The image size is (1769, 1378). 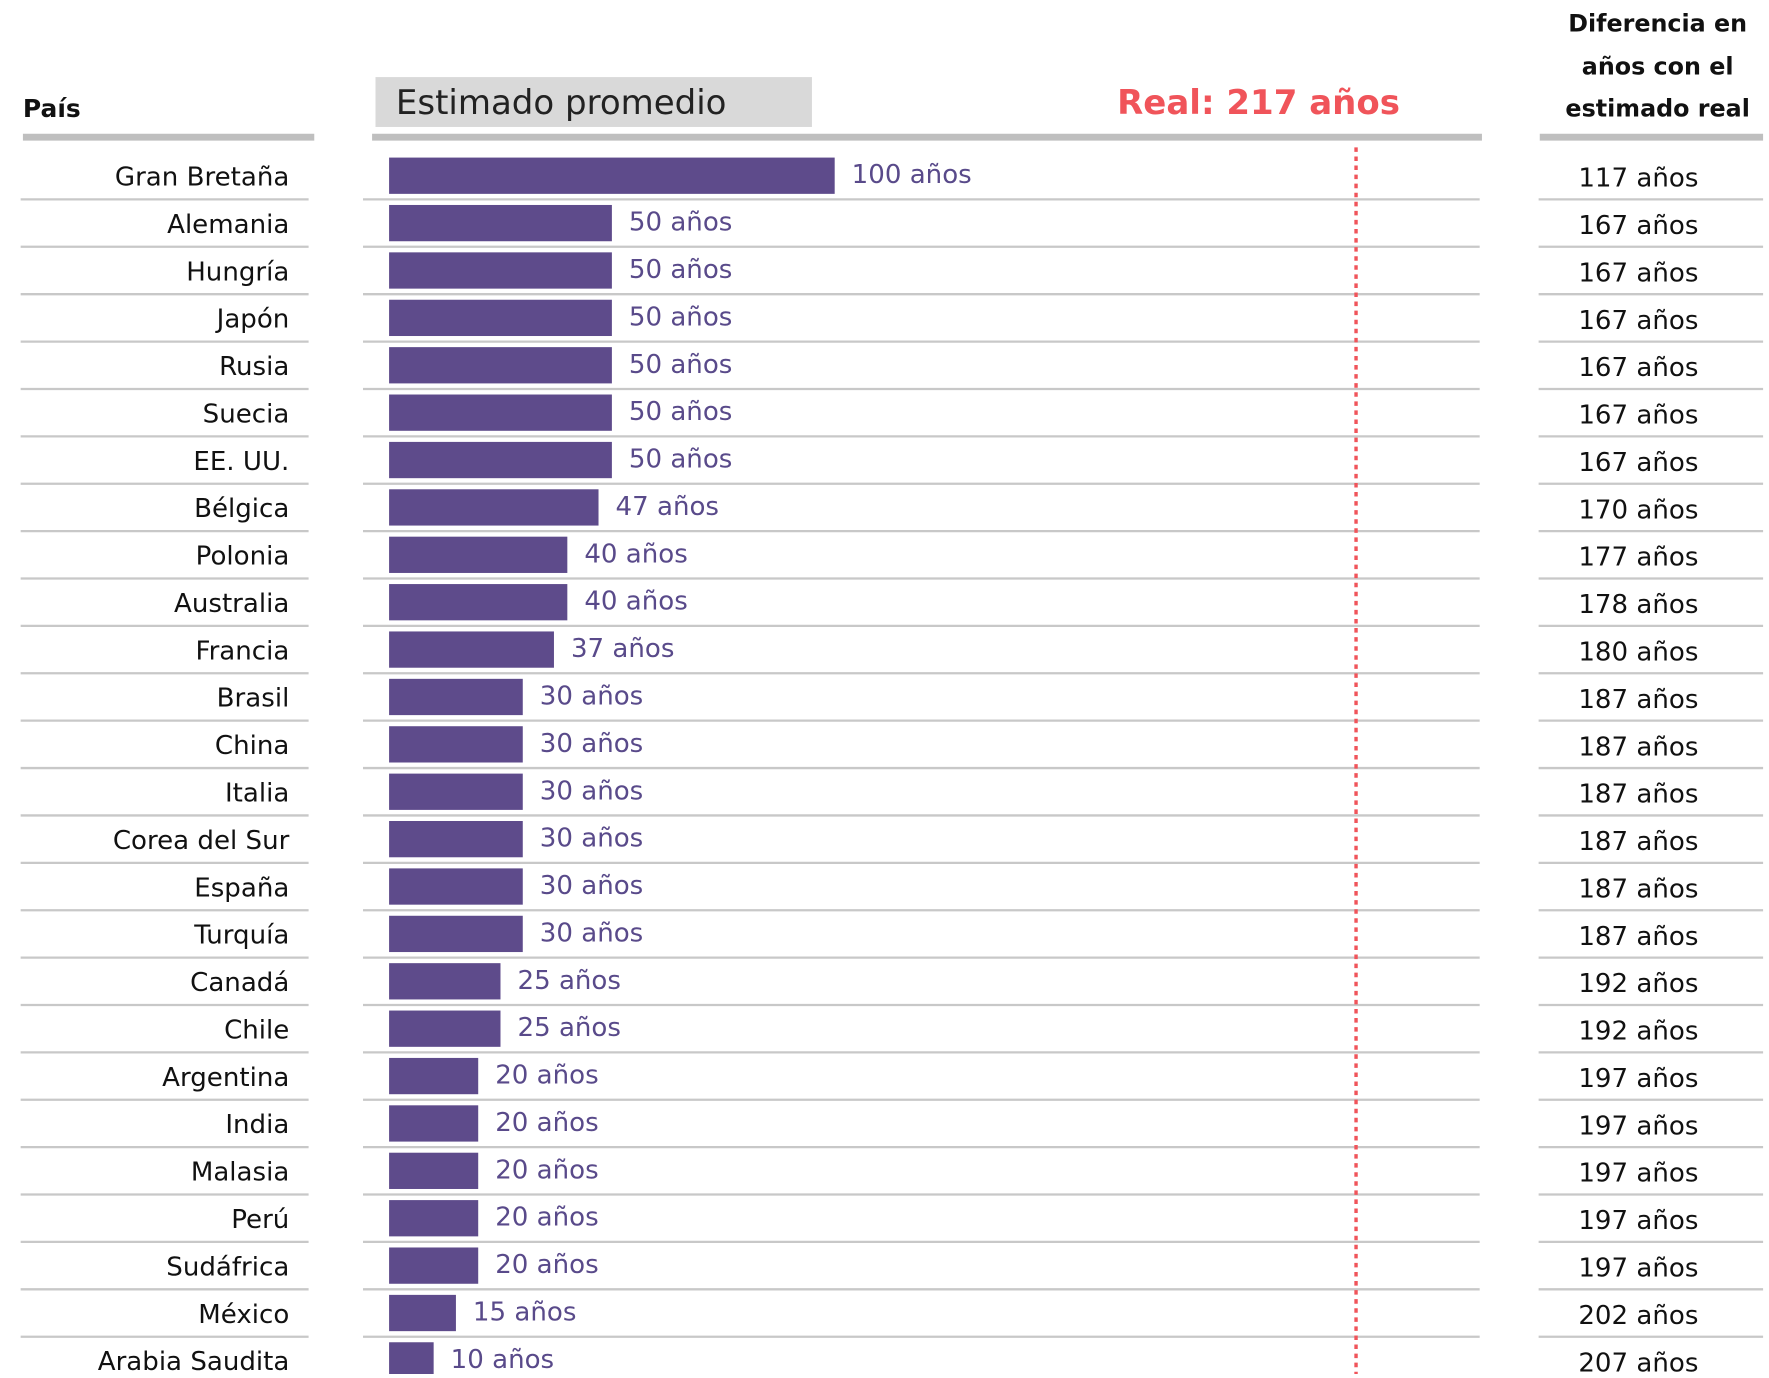 What do you see at coordinates (912, 175) in the screenshot?
I see `value-label: 100 años` at bounding box center [912, 175].